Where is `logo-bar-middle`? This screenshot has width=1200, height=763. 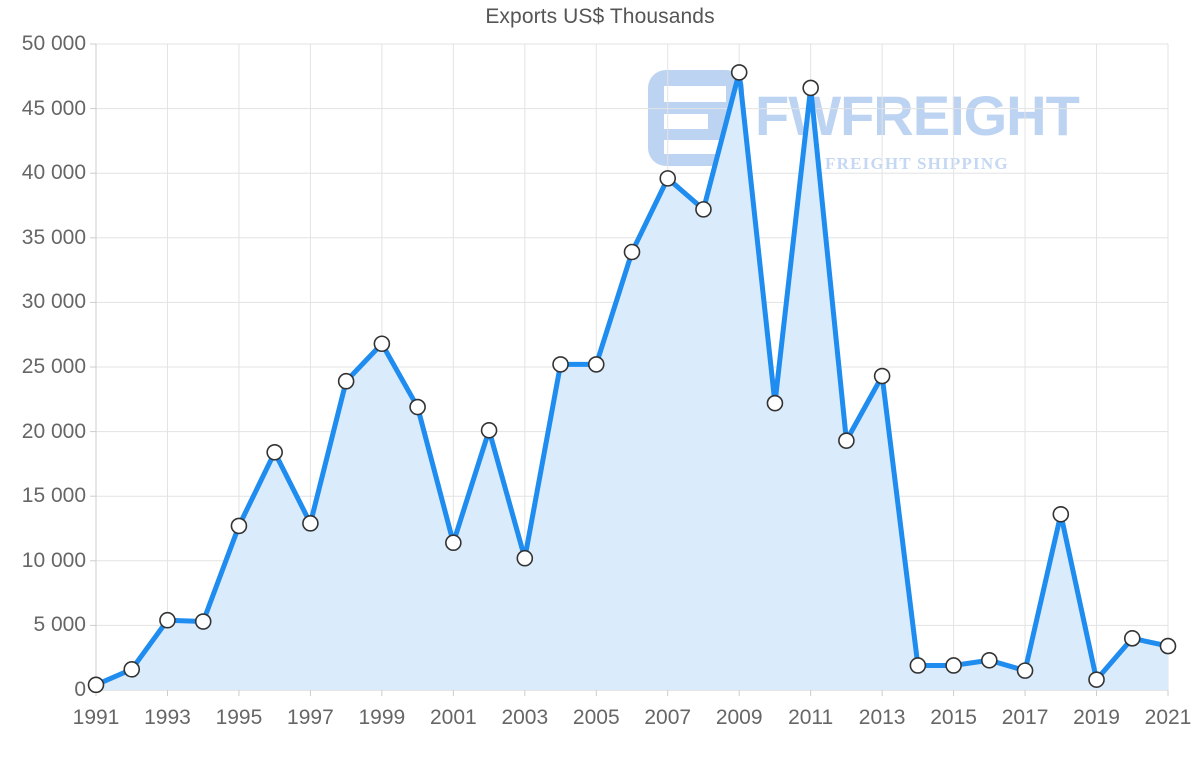 logo-bar-middle is located at coordinates (686, 121).